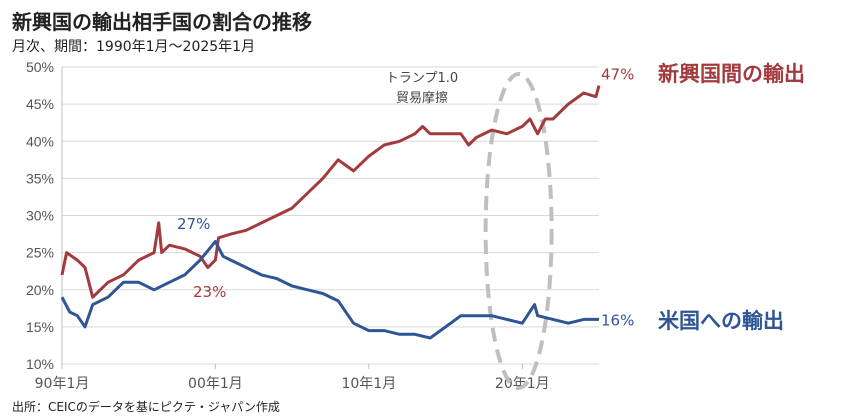 The image size is (864, 420). Describe the element at coordinates (522, 384) in the screenshot. I see `x-tick-label: 20年1月` at that location.